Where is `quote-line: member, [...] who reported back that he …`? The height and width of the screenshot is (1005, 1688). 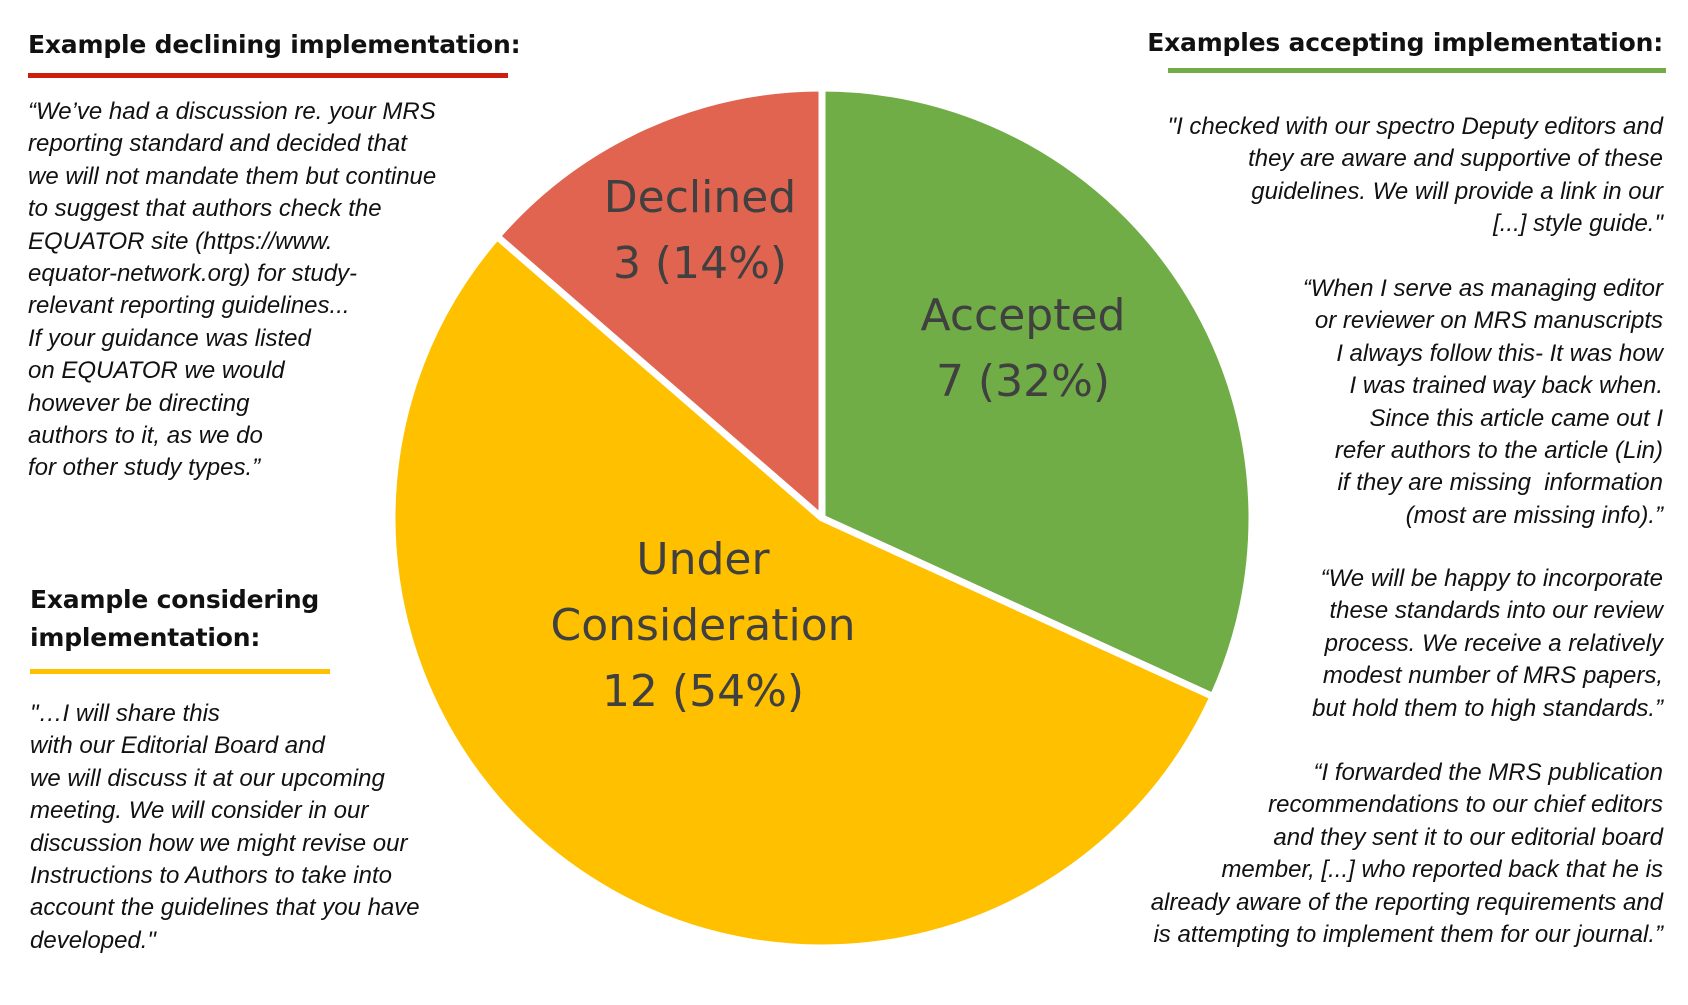 quote-line: member, [...] who reported back that he … is located at coordinates (1442, 870).